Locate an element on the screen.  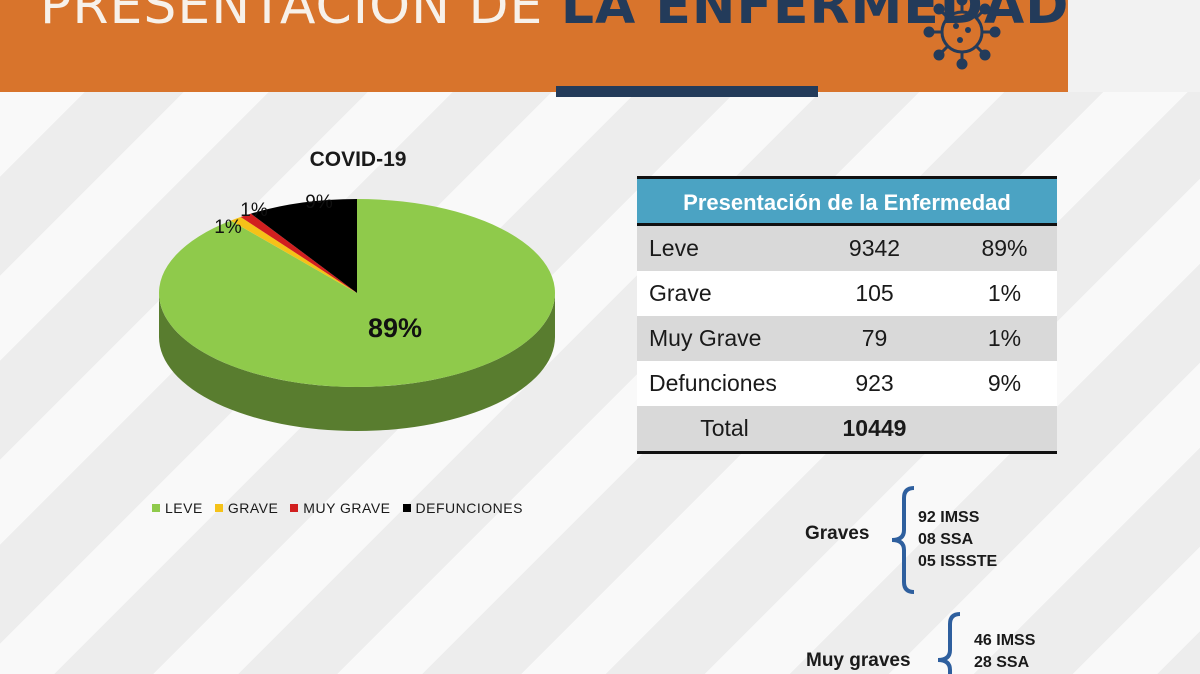
legend-item-defunciones: DEFUNCIONES is located at coordinates (462, 508).